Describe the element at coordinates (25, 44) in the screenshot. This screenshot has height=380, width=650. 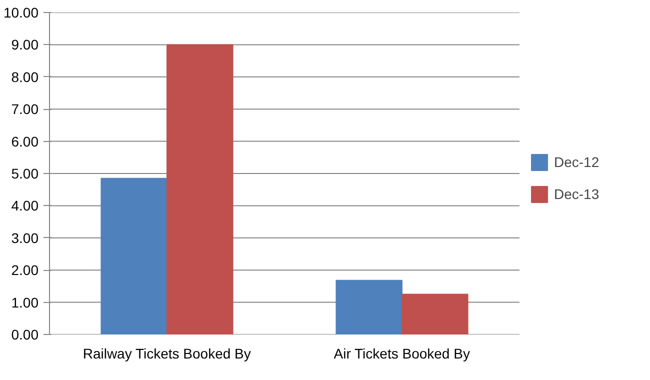
I see `y-tick-label: 9.00` at that location.